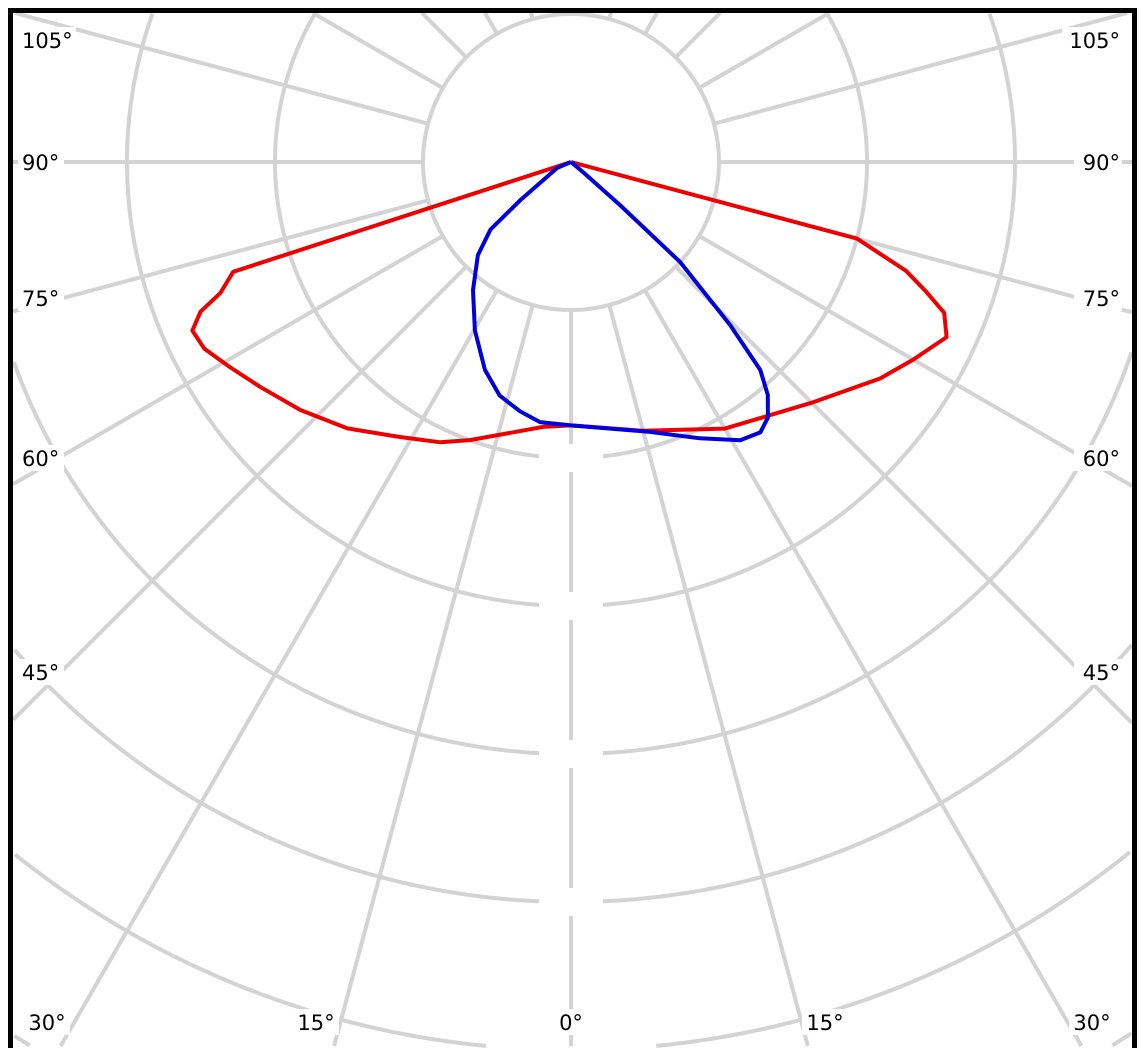 The height and width of the screenshot is (1048, 1143). I want to click on ring-gridline, so click(572, 1039).